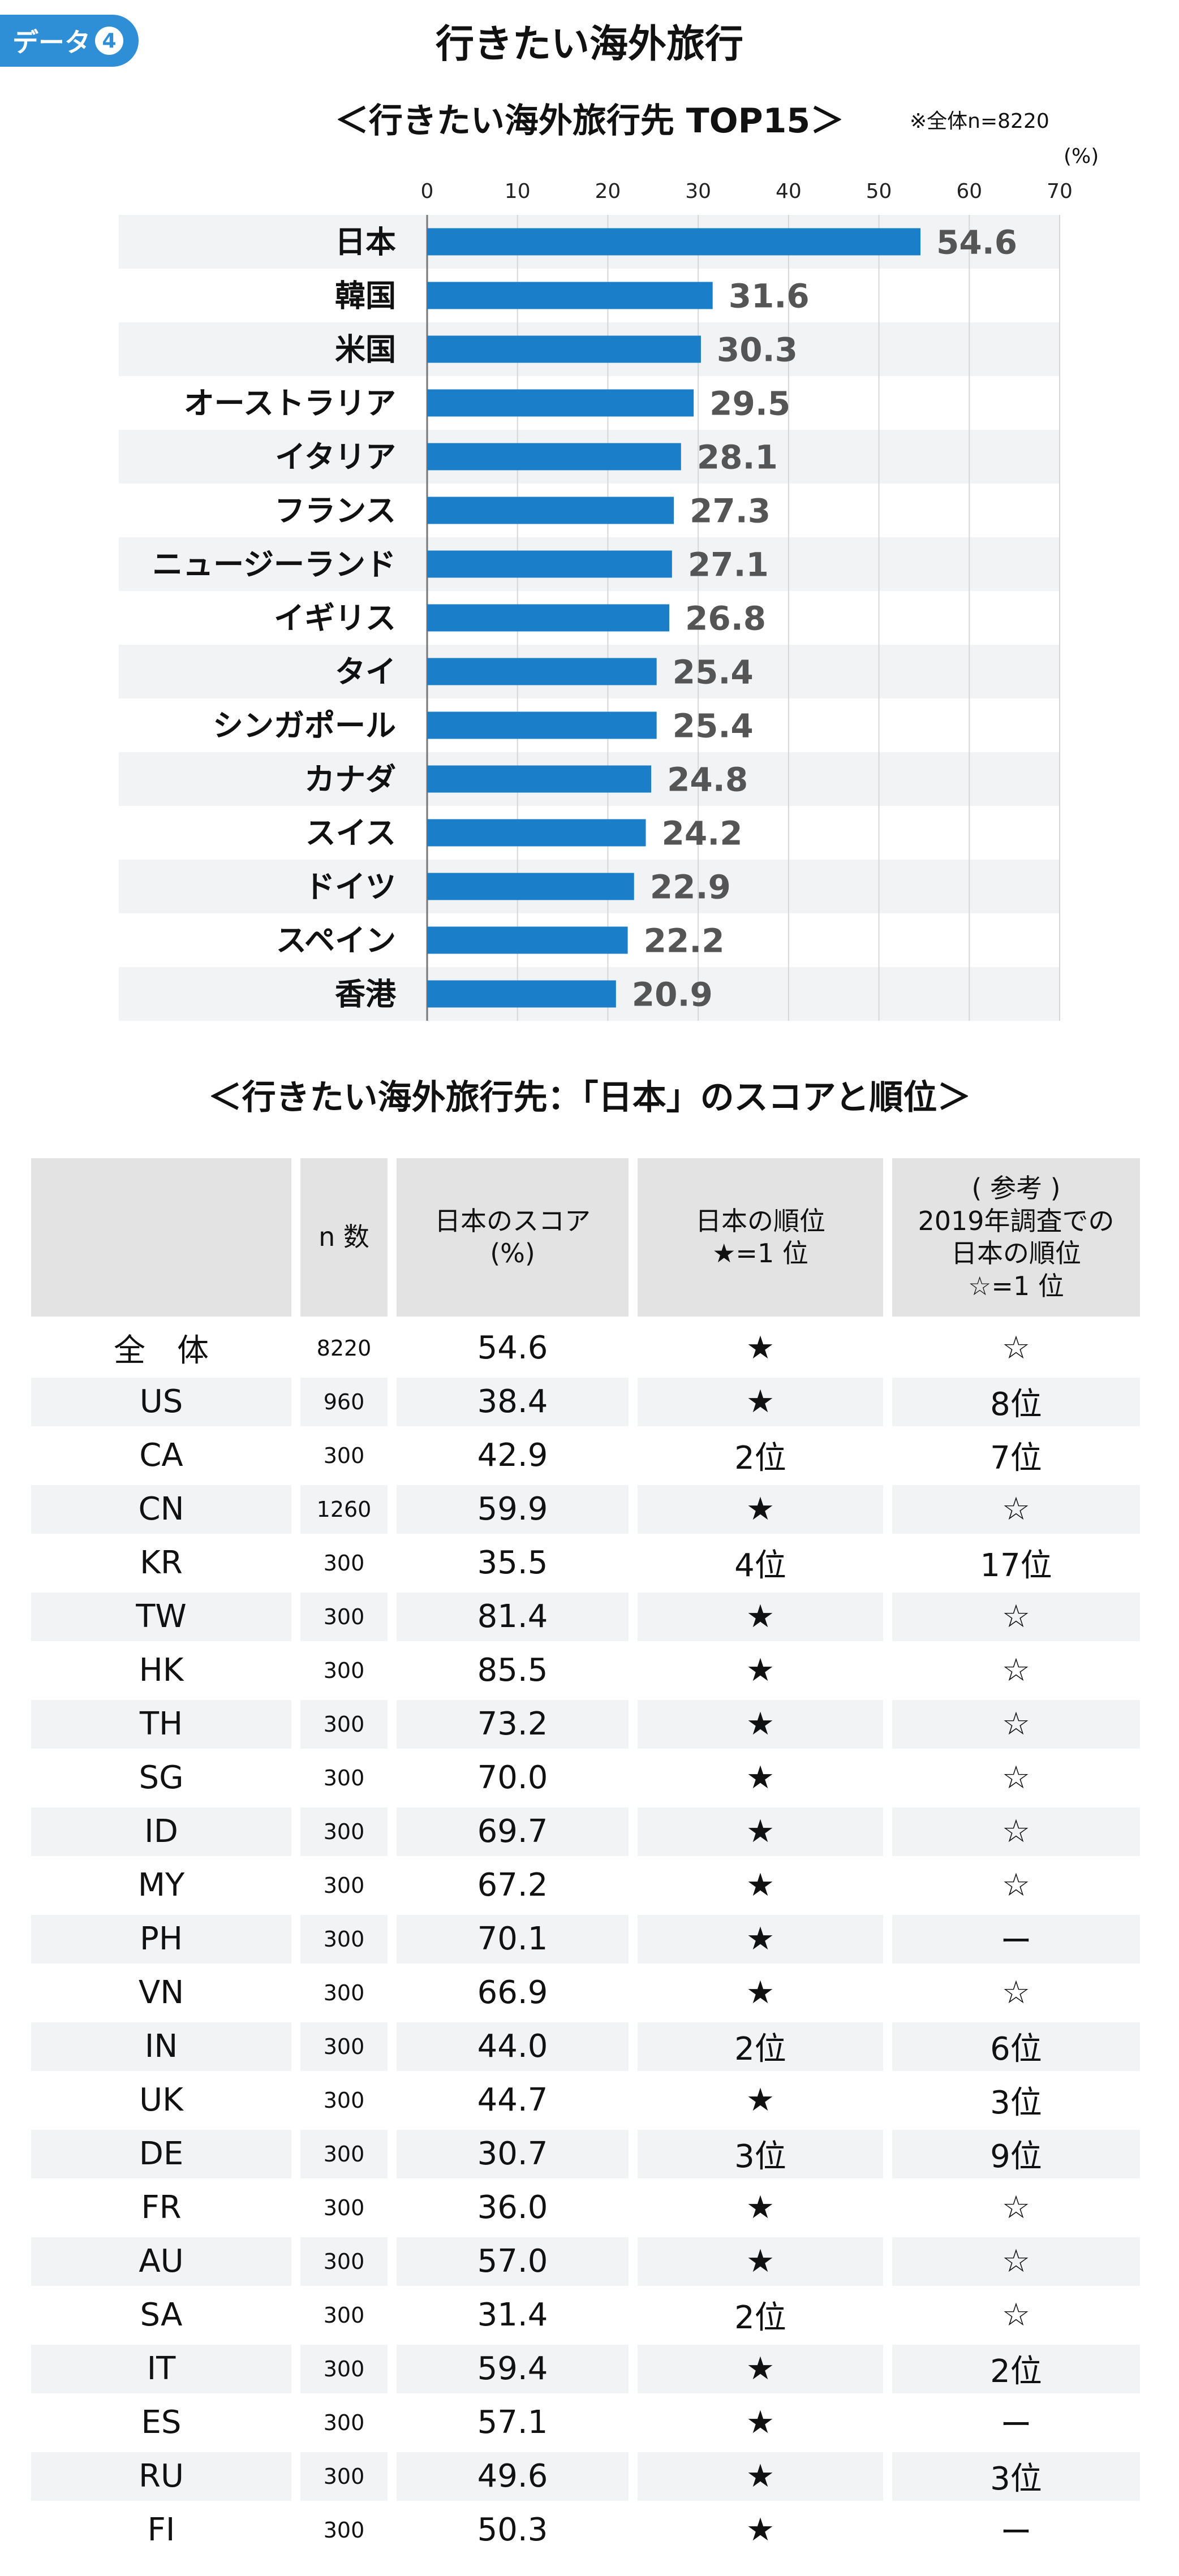  I want to click on table-row: MY 300 67.2 ★ ☆, so click(585, 1885).